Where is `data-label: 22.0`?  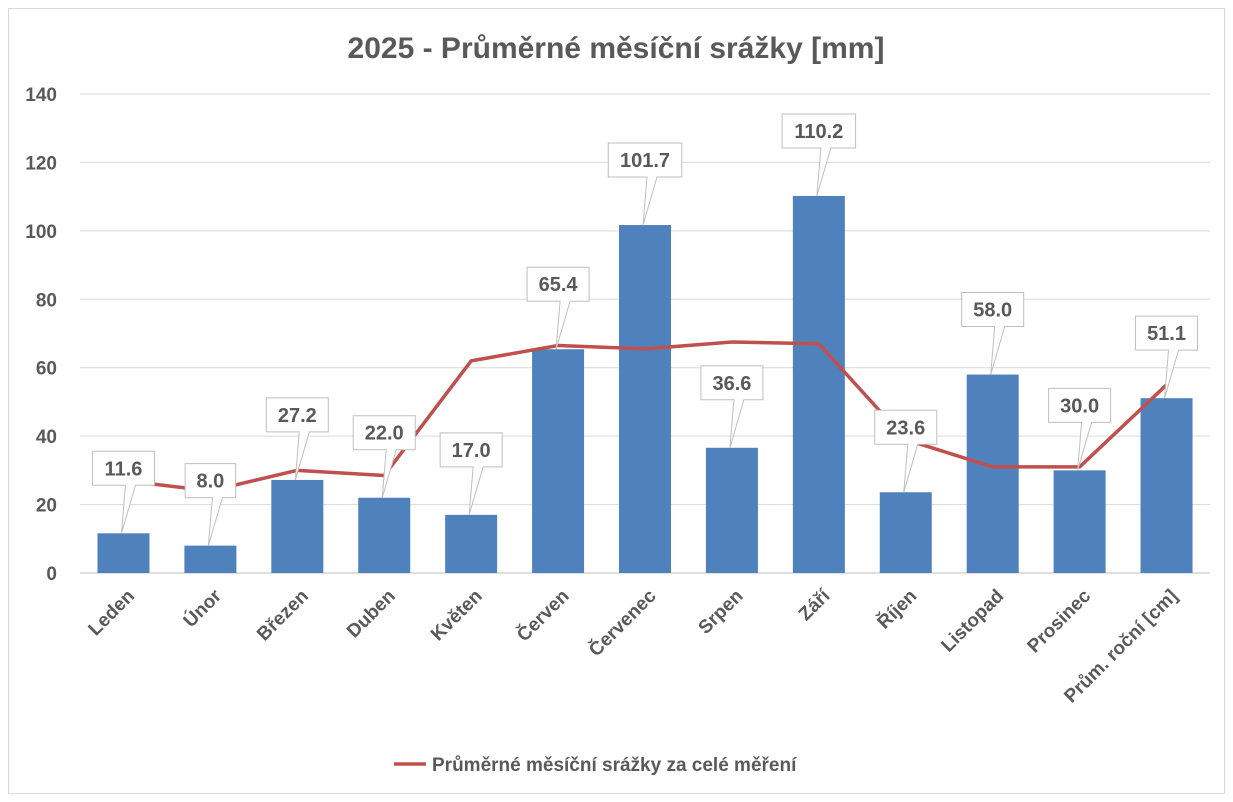
data-label: 22.0 is located at coordinates (384, 456).